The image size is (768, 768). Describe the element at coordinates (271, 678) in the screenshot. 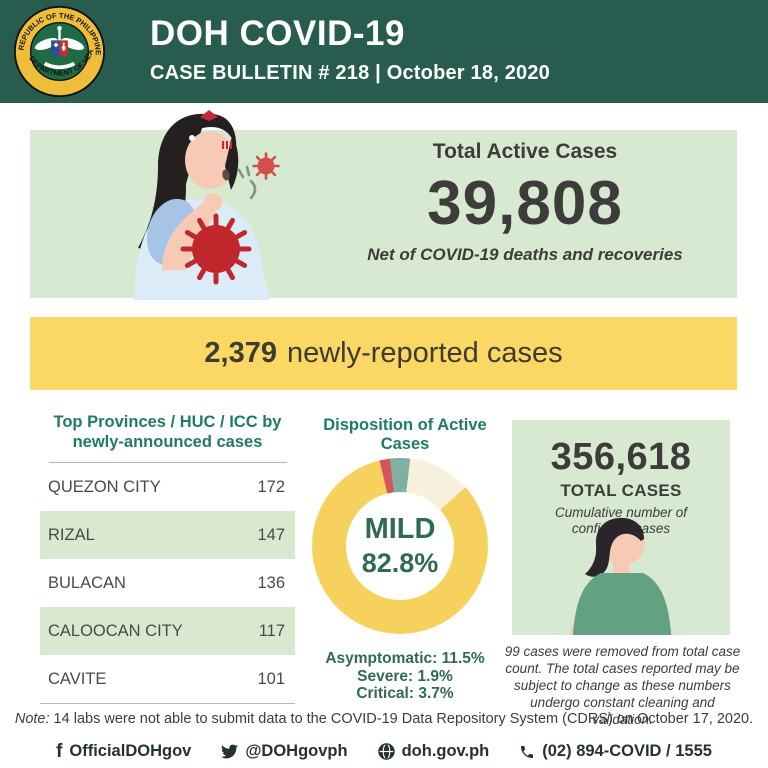

I see `province-value: 101` at that location.